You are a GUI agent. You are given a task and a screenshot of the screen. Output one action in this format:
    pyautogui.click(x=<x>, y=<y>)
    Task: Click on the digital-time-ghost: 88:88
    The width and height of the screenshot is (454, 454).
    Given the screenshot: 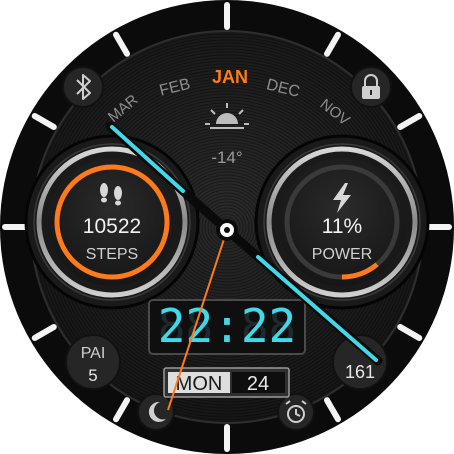 What is the action you would take?
    pyautogui.click(x=227, y=326)
    